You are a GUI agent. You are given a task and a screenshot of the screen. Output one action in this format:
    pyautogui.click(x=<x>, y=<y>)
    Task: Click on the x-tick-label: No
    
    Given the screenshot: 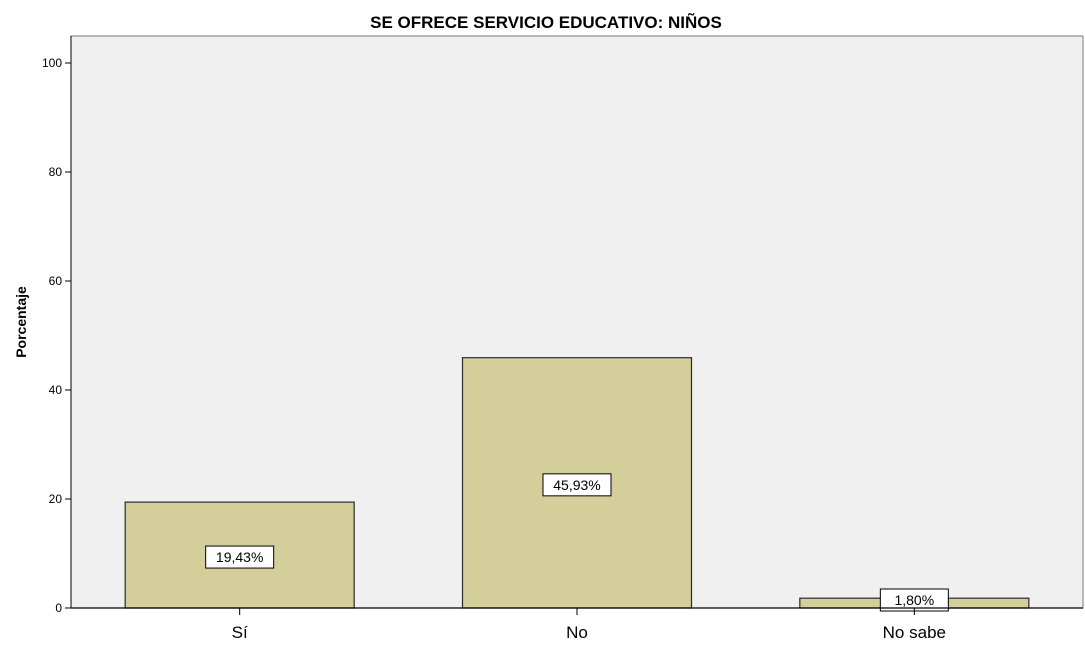 What is the action you would take?
    pyautogui.click(x=577, y=632)
    